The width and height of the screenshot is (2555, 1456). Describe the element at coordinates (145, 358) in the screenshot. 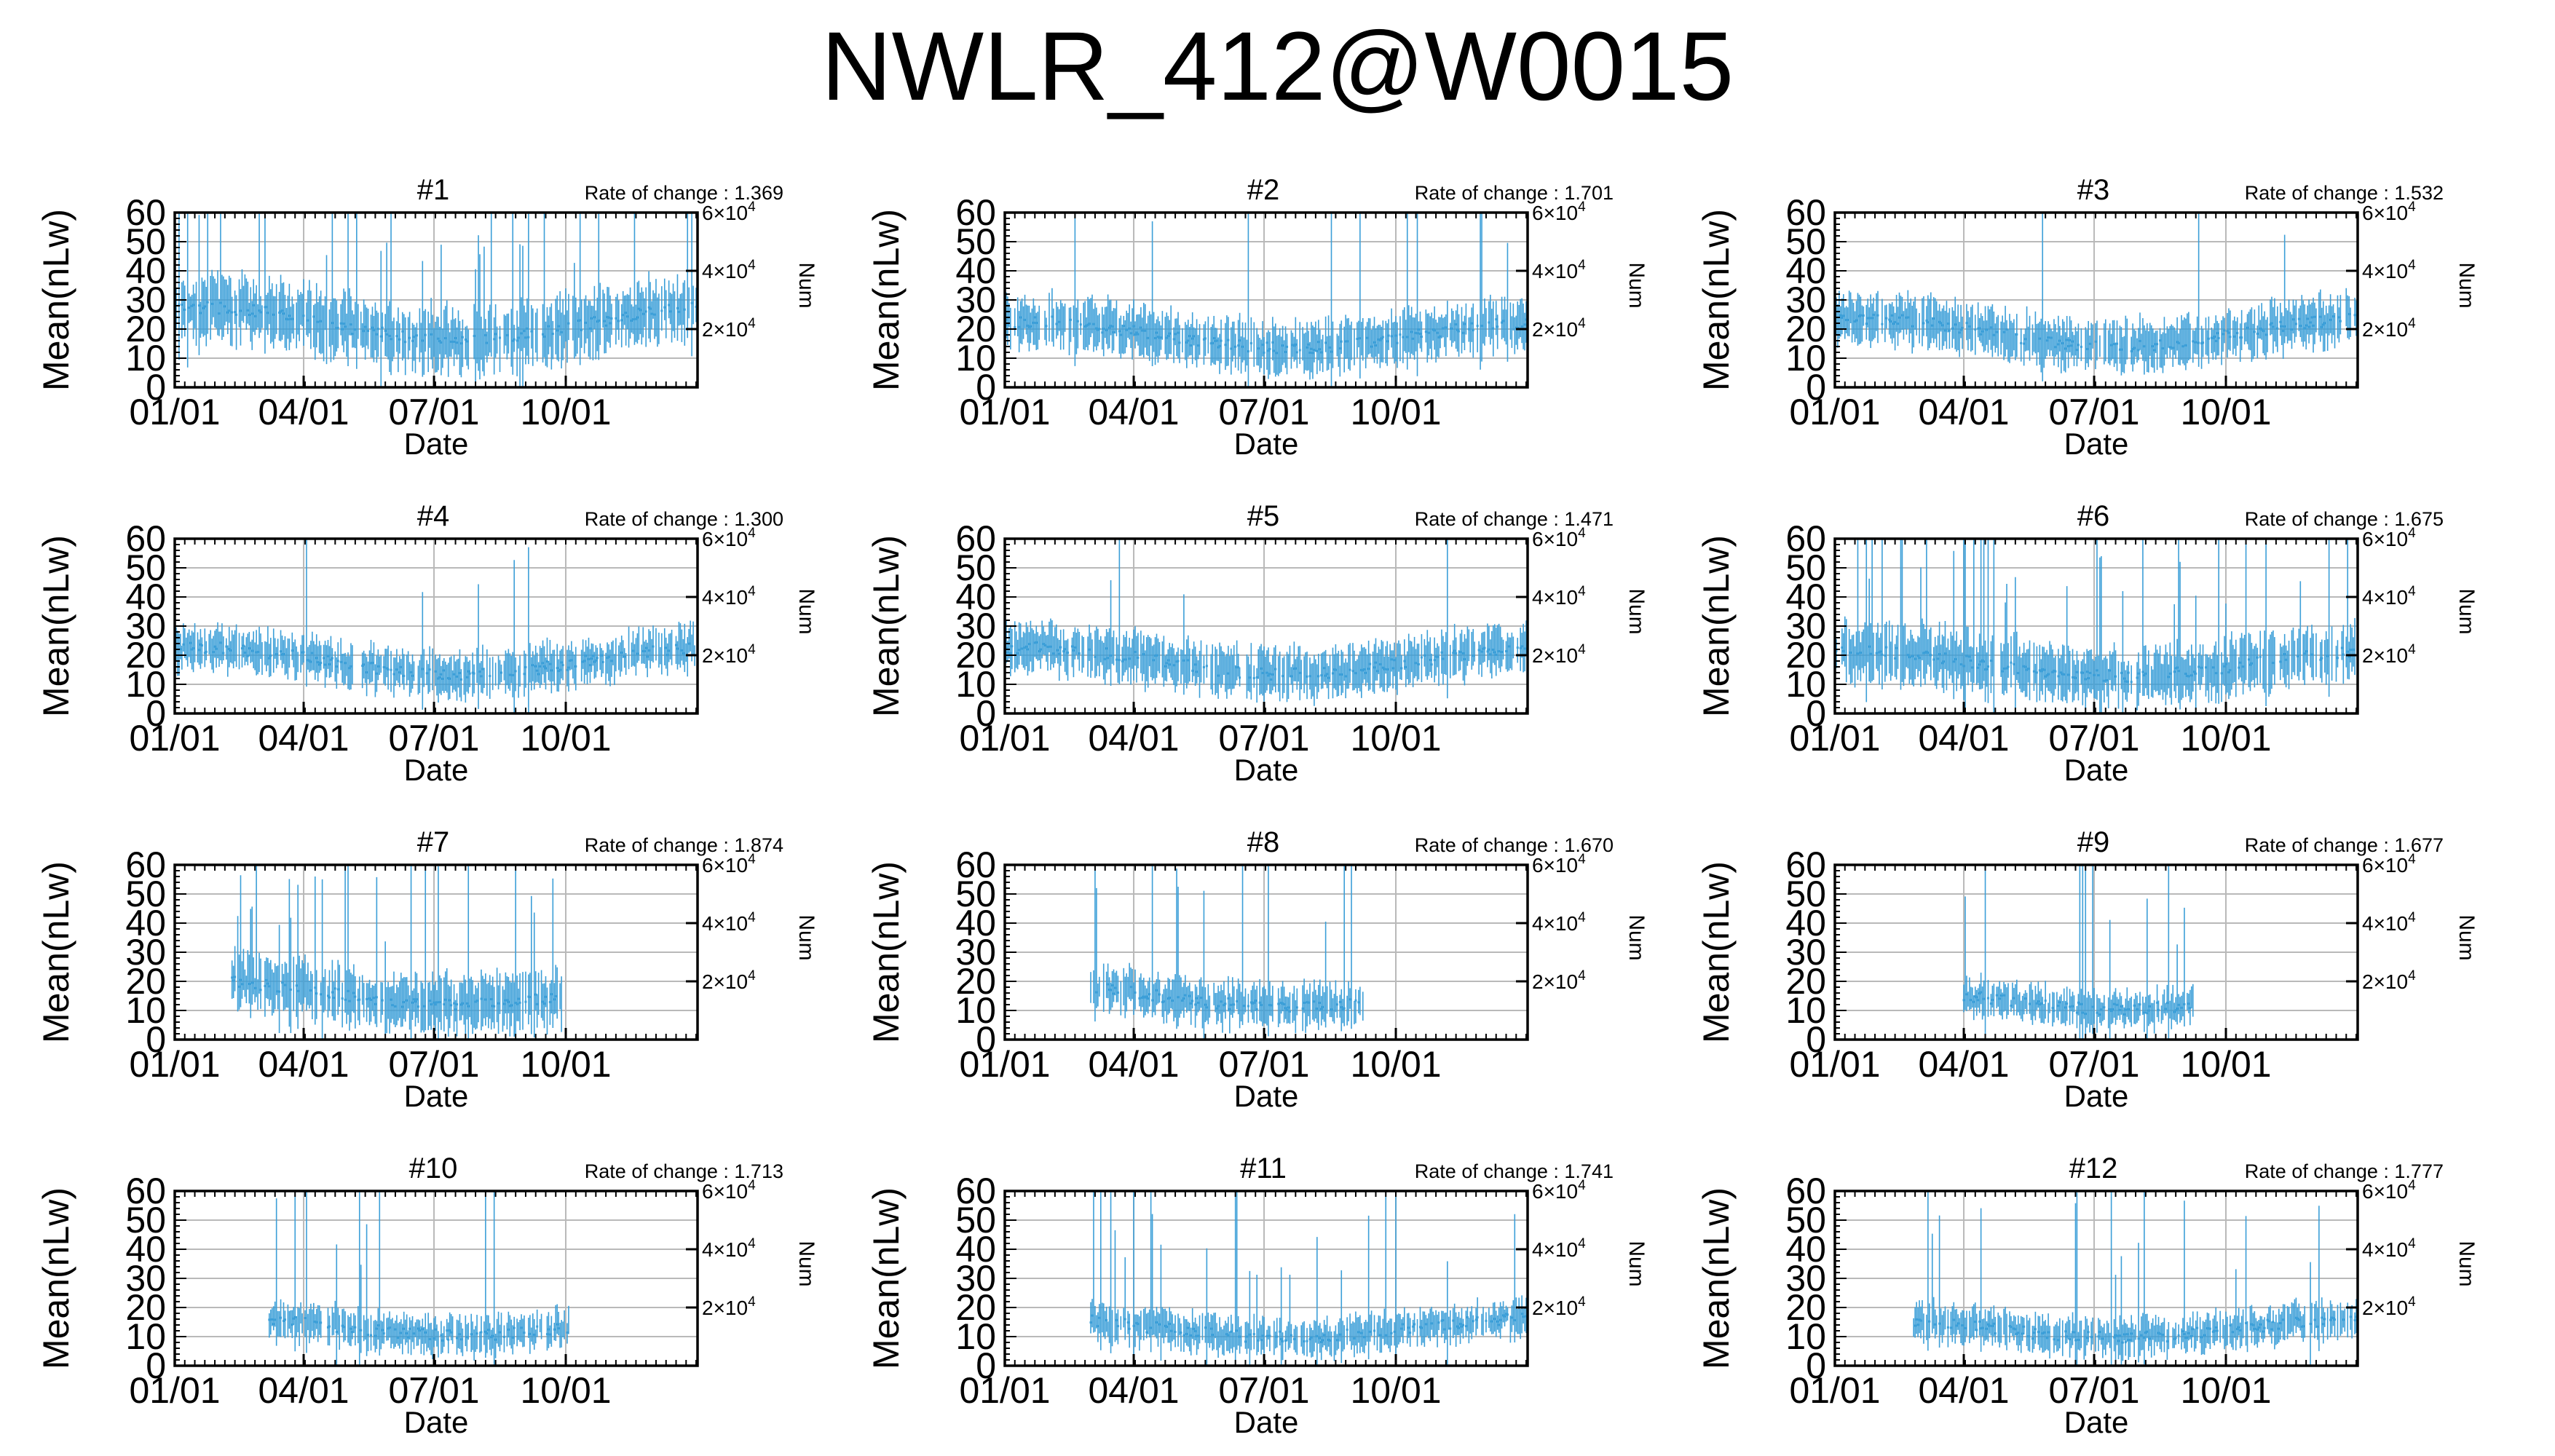

I see `y-tick-label: 10` at that location.